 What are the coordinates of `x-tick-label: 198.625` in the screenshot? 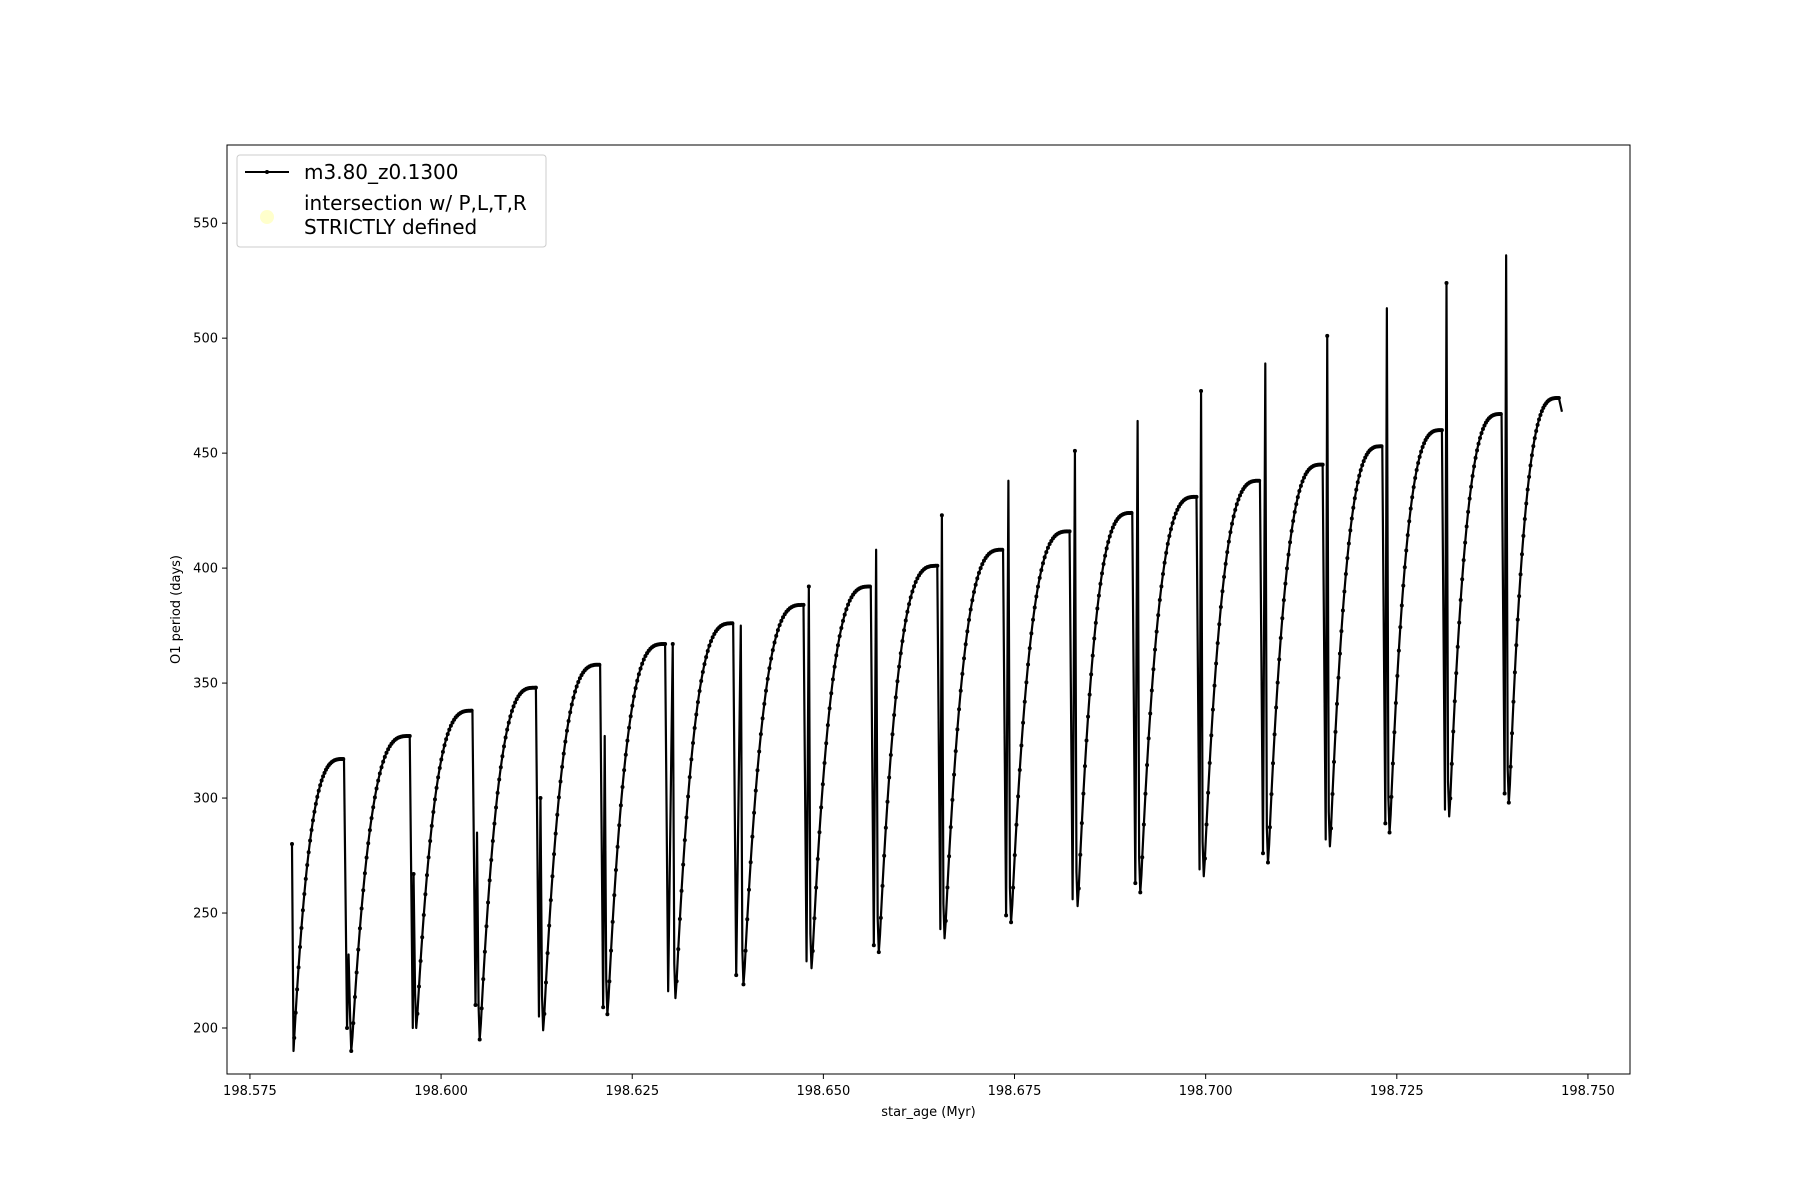 It's located at (632, 1091).